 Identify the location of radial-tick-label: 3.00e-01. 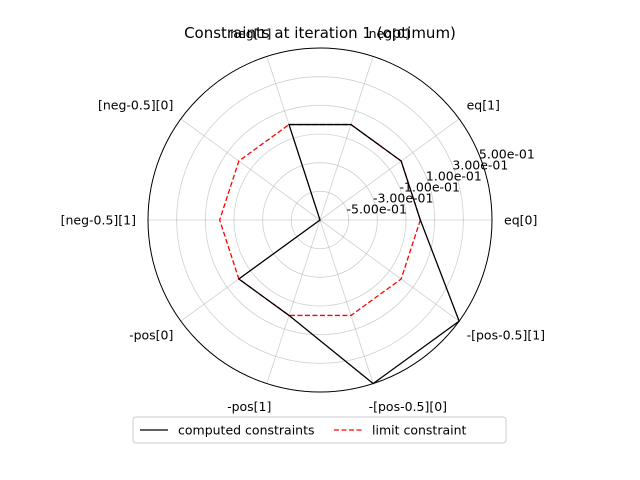
(480, 165).